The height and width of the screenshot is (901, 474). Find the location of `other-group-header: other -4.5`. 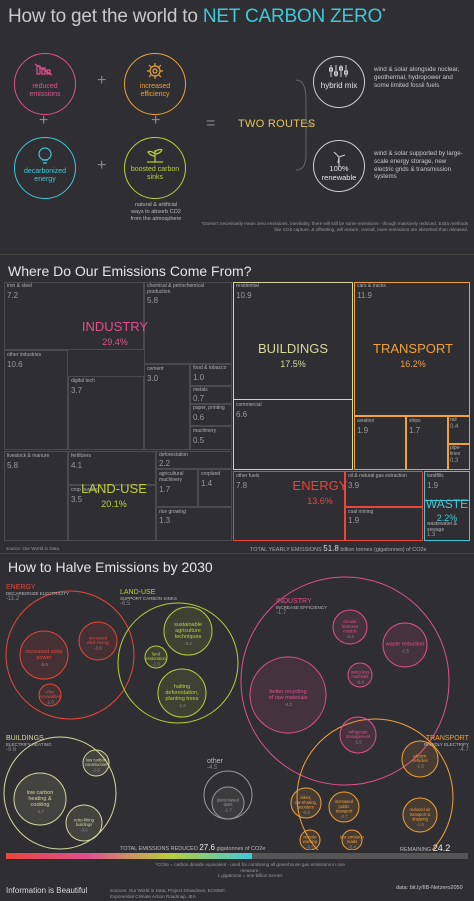

other-group-header: other -4.5 is located at coordinates (215, 764).